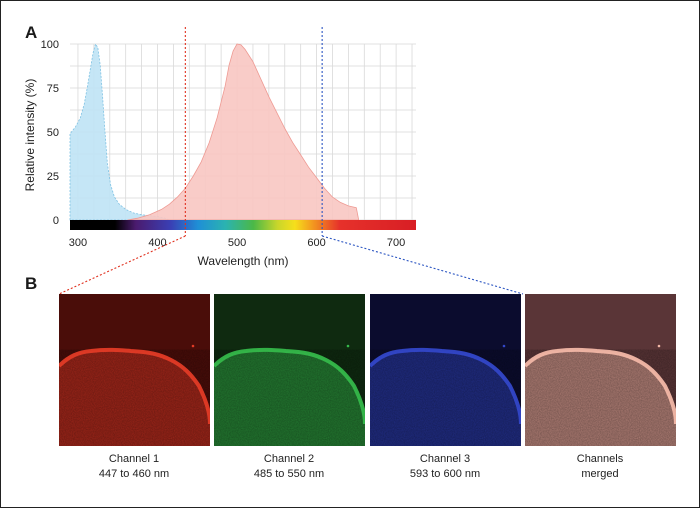 This screenshot has width=700, height=508. I want to click on y-tick-label: 25, so click(53, 177).